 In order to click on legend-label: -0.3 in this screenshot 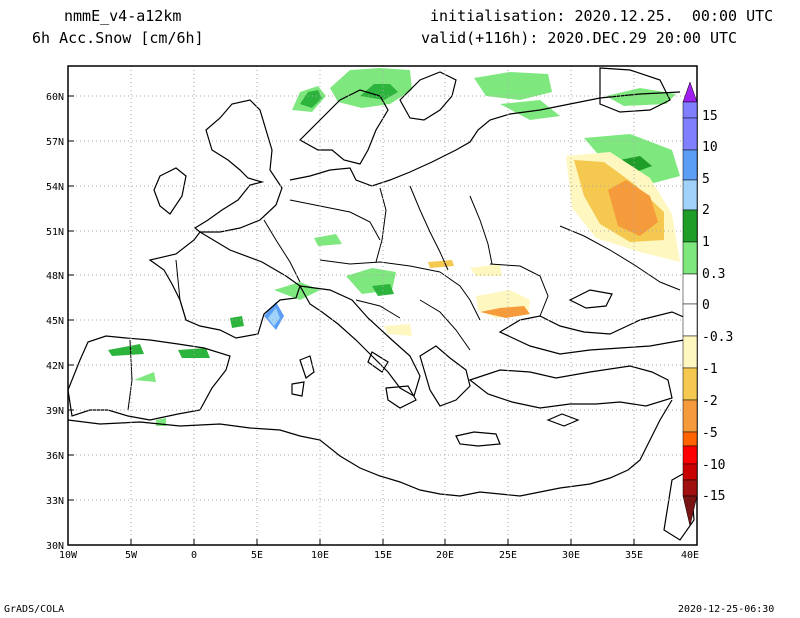, I will do `click(717, 337)`.